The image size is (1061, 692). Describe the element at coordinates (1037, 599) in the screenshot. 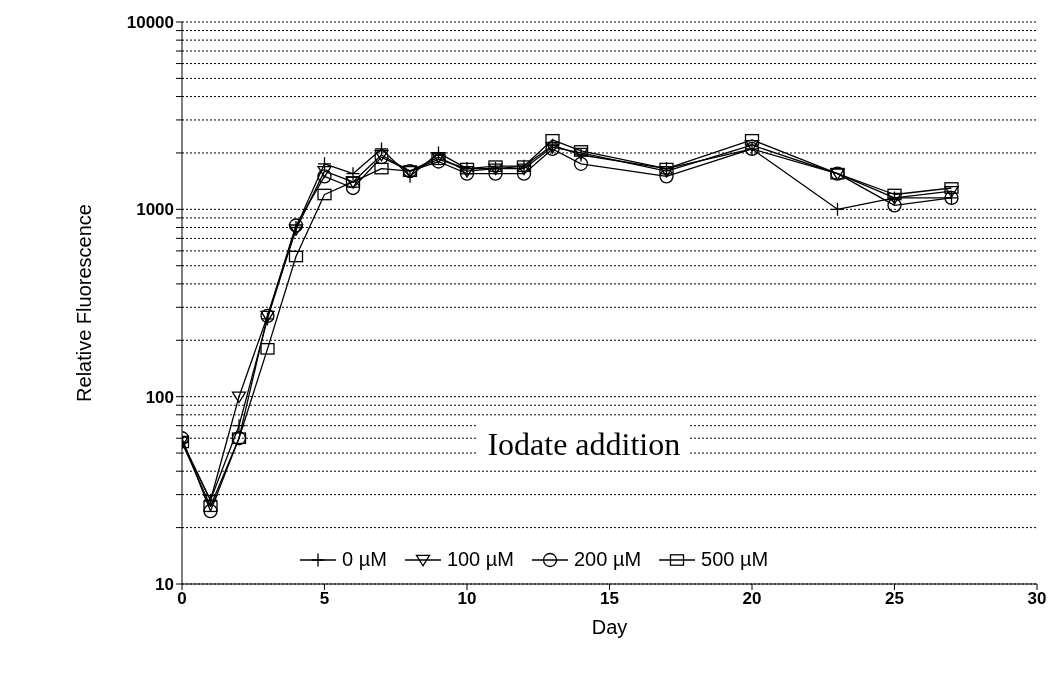

I see `x-tick-label: 30` at that location.